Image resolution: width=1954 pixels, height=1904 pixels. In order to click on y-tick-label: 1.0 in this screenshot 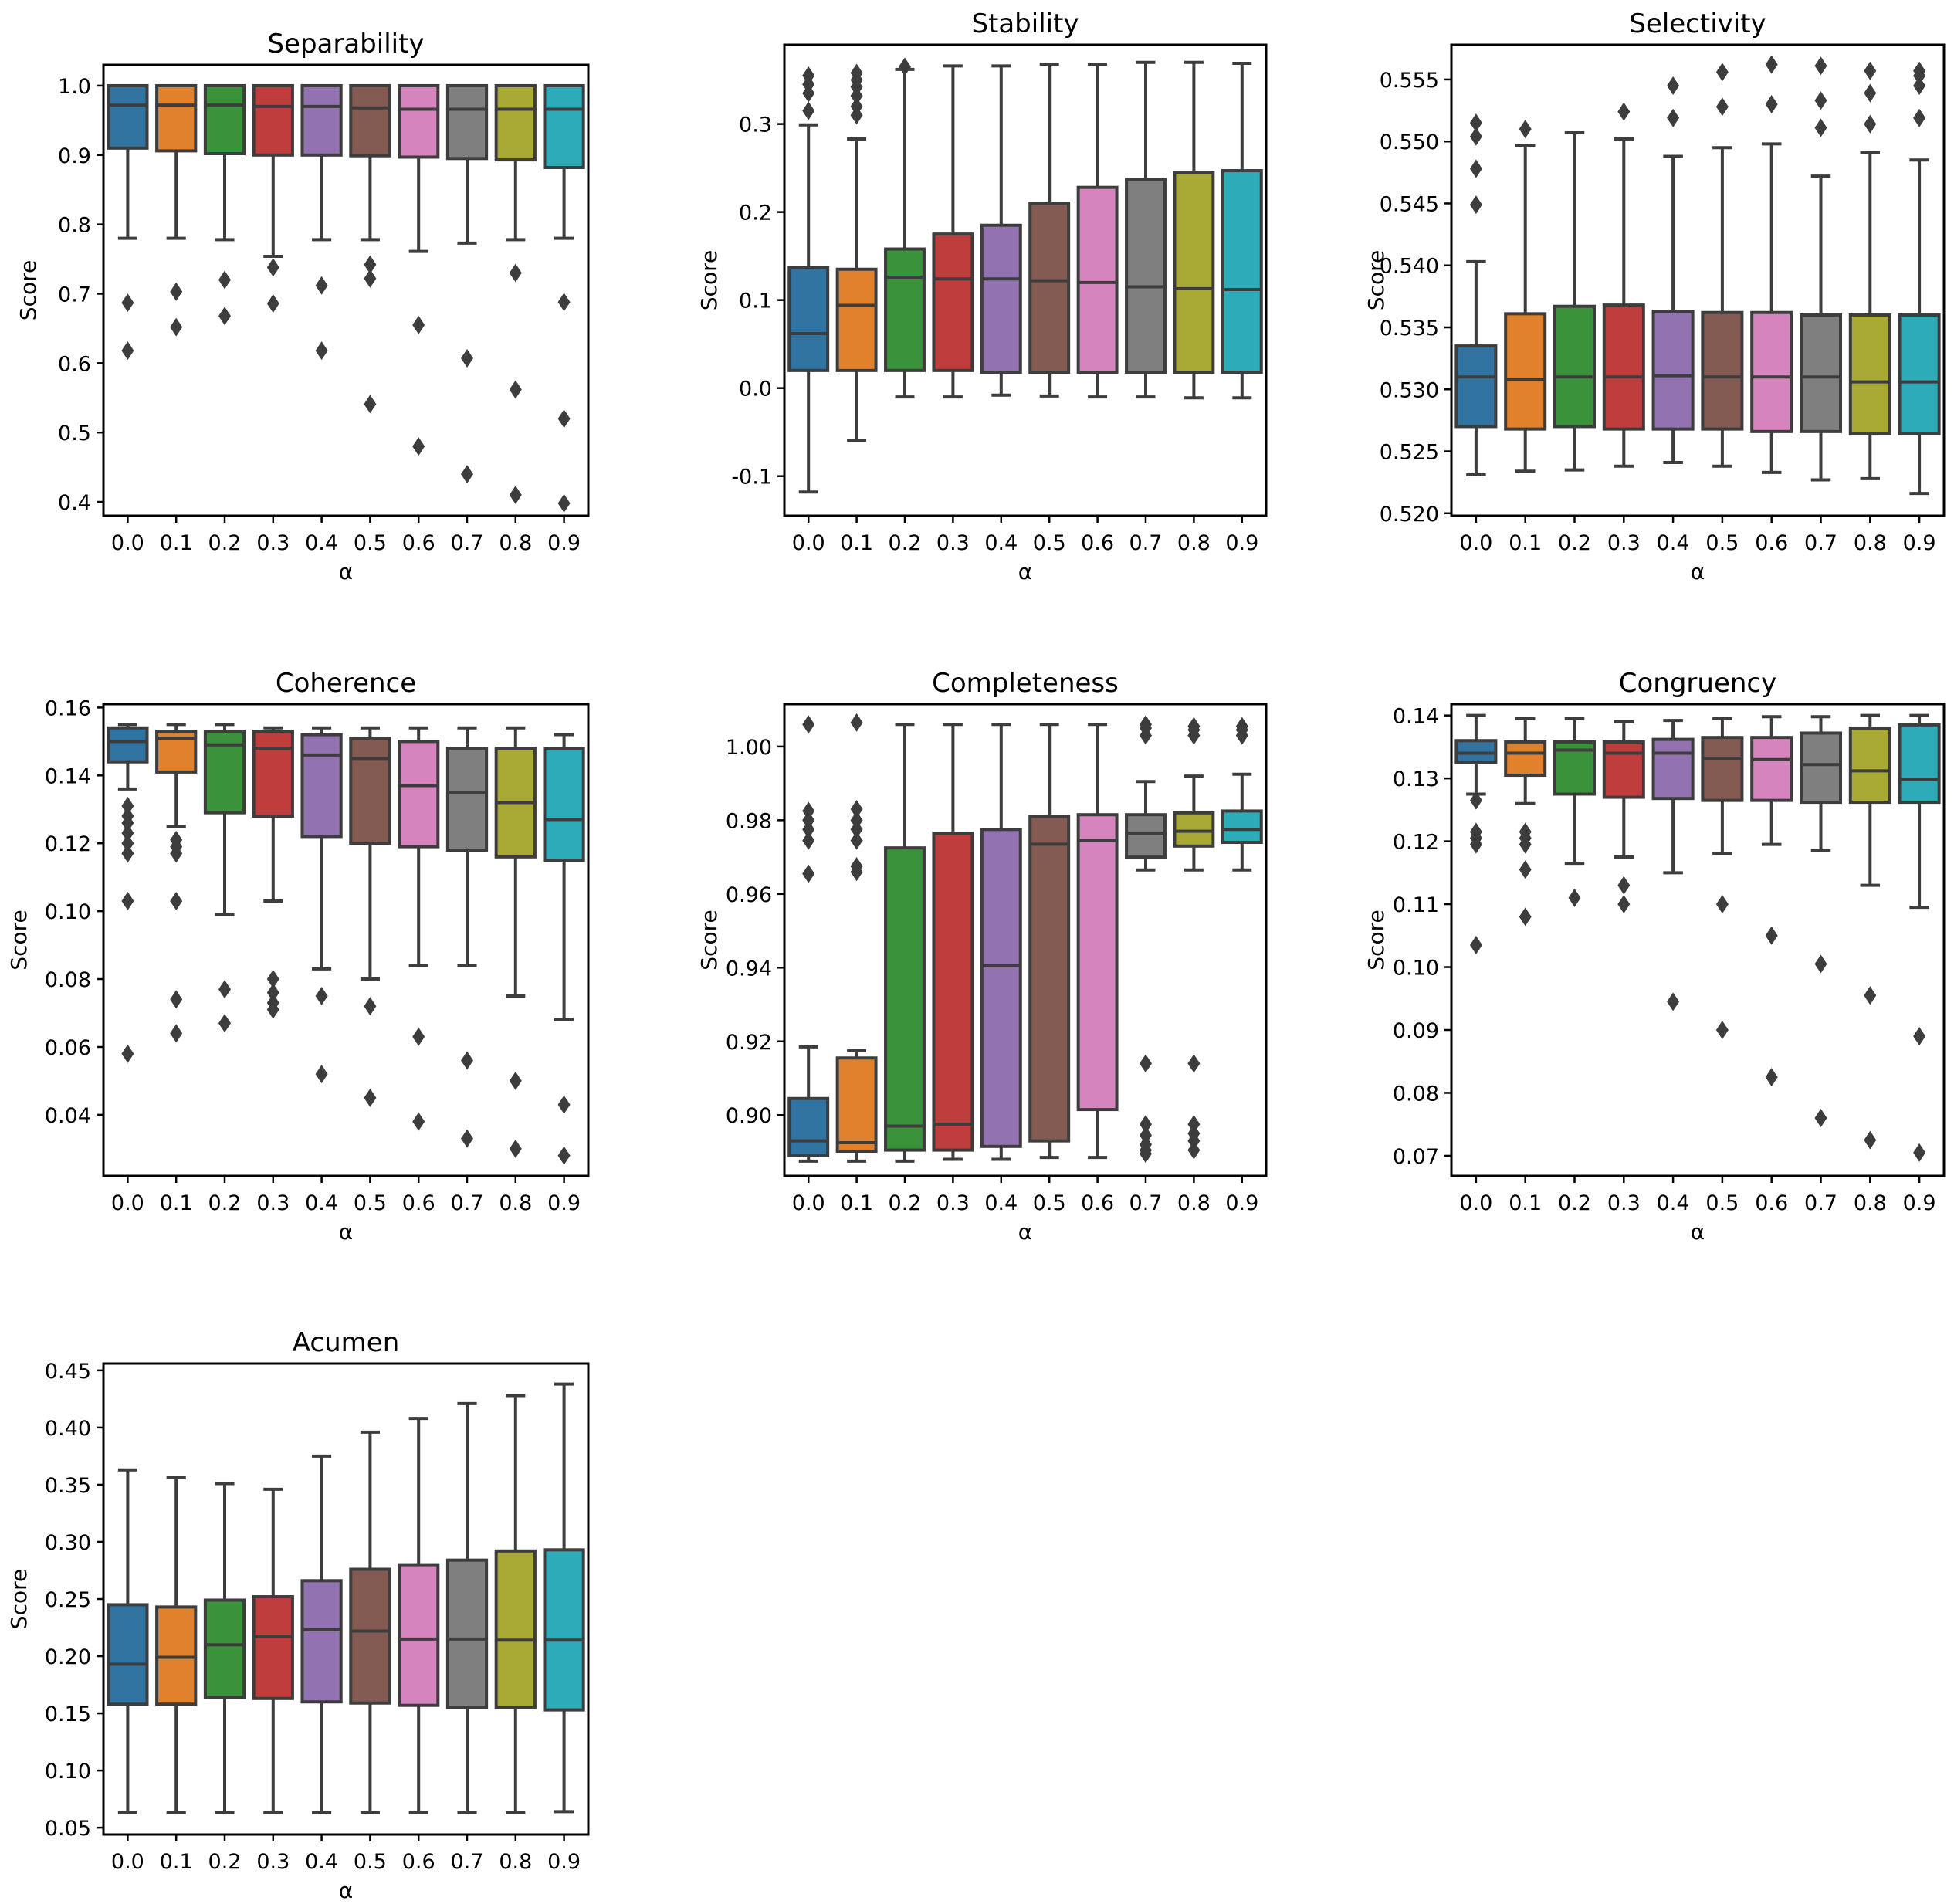, I will do `click(75, 87)`.